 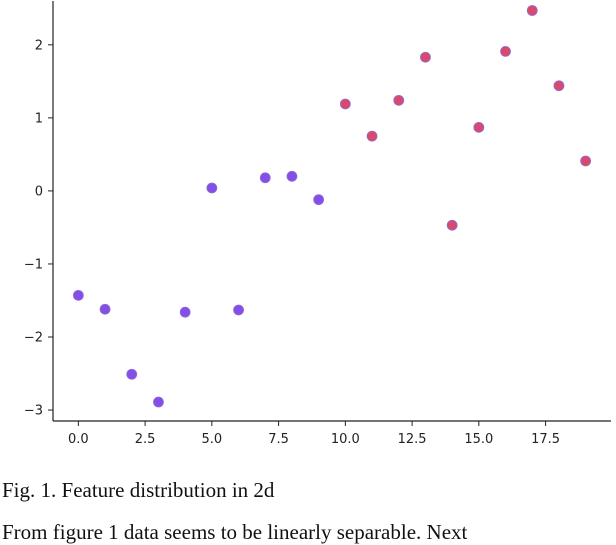 I want to click on y-tick-label: 2, so click(x=39, y=45).